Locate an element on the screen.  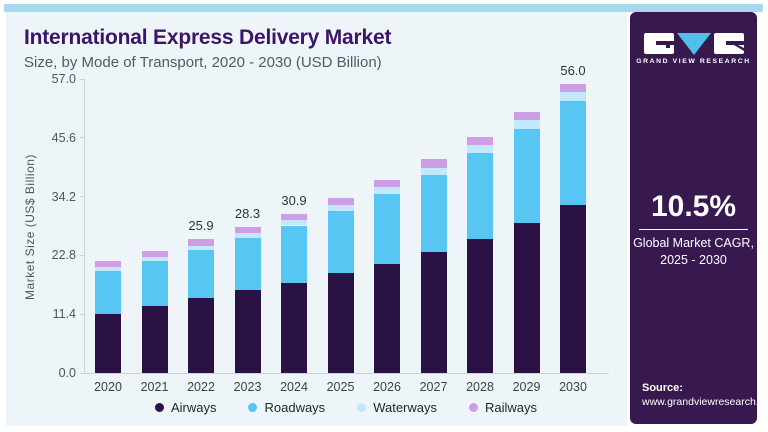
y-tick-label: 22.8 is located at coordinates (63, 255).